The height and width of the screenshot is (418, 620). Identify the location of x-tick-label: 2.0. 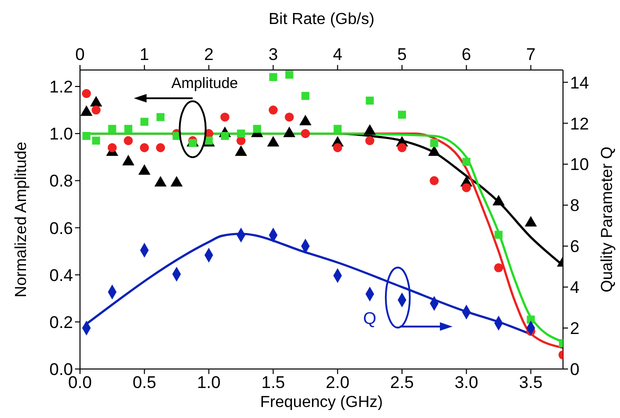
(338, 382).